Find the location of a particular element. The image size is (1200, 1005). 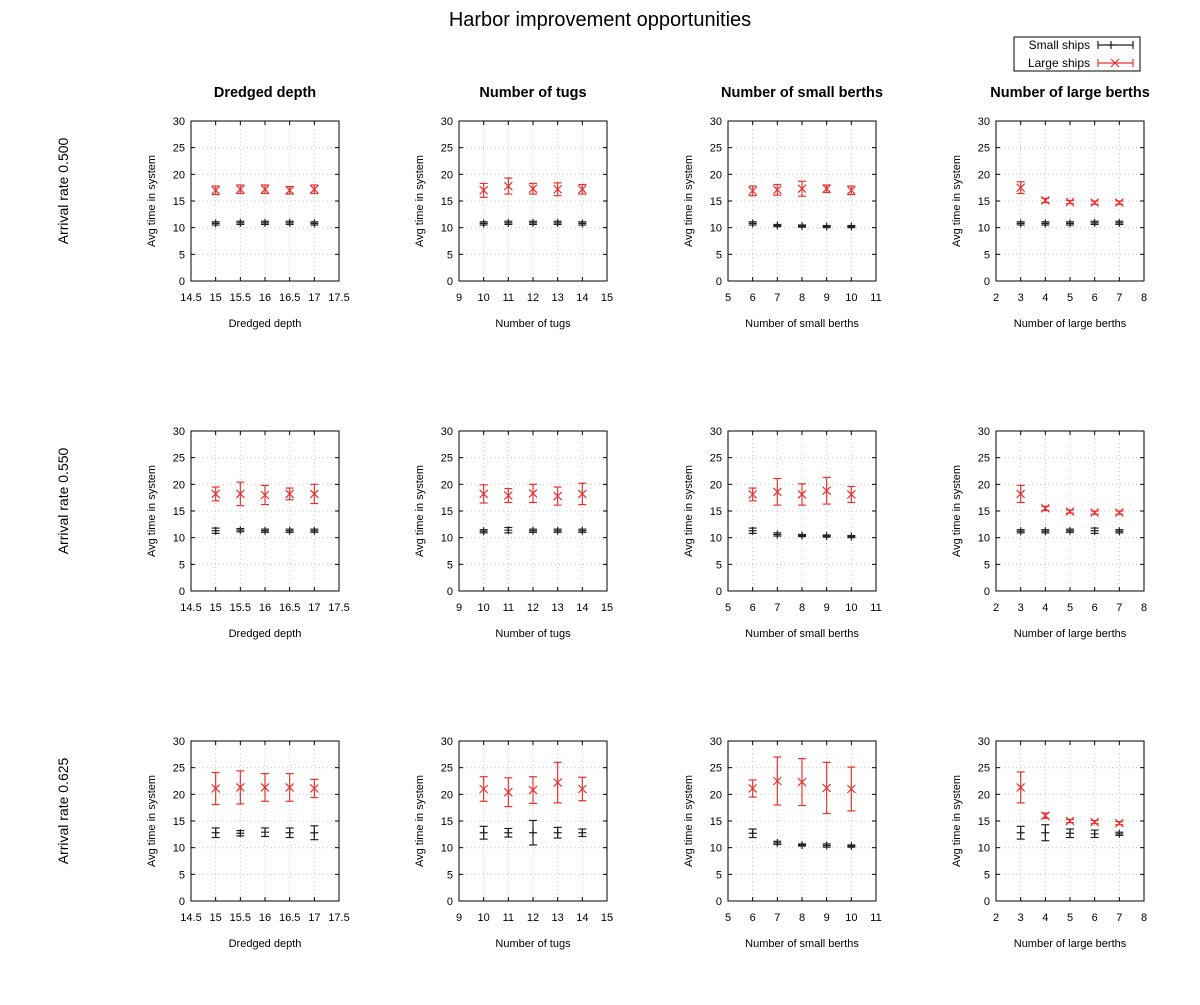

x-tick-label: 16 is located at coordinates (265, 918).